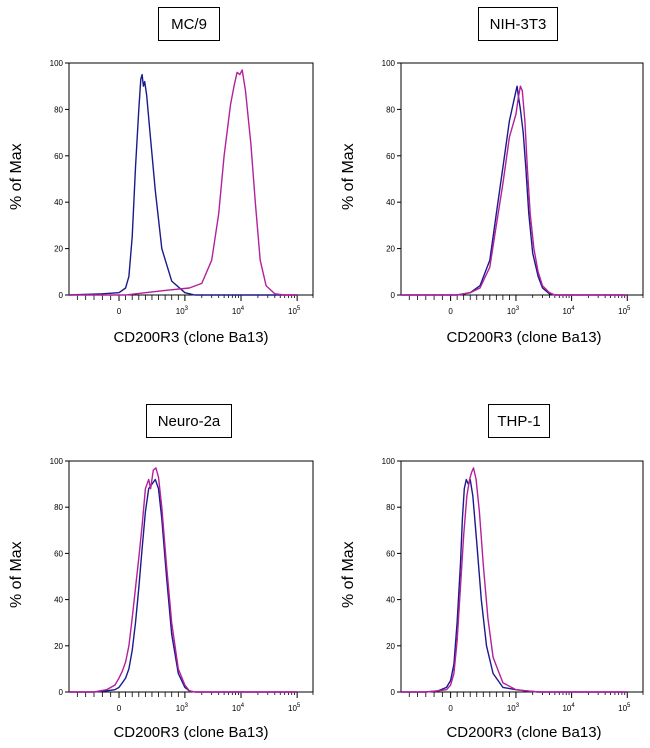 This screenshot has width=650, height=748. Describe the element at coordinates (189, 24) in the screenshot. I see `chart-title: MC/9` at that location.